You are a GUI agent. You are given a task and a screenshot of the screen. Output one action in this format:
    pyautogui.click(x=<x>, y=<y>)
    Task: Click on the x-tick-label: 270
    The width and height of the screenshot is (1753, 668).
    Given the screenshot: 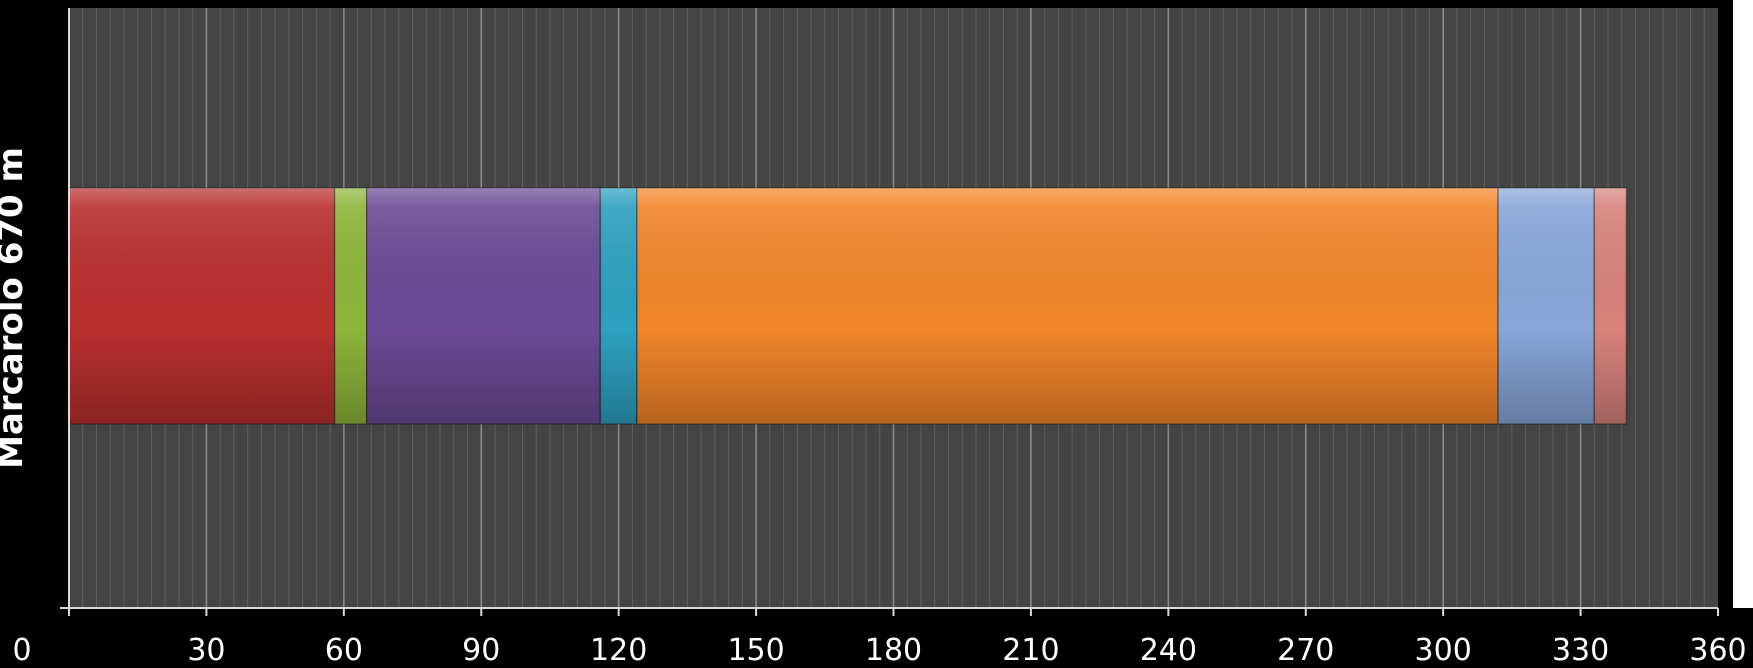 What is the action you would take?
    pyautogui.click(x=1305, y=650)
    